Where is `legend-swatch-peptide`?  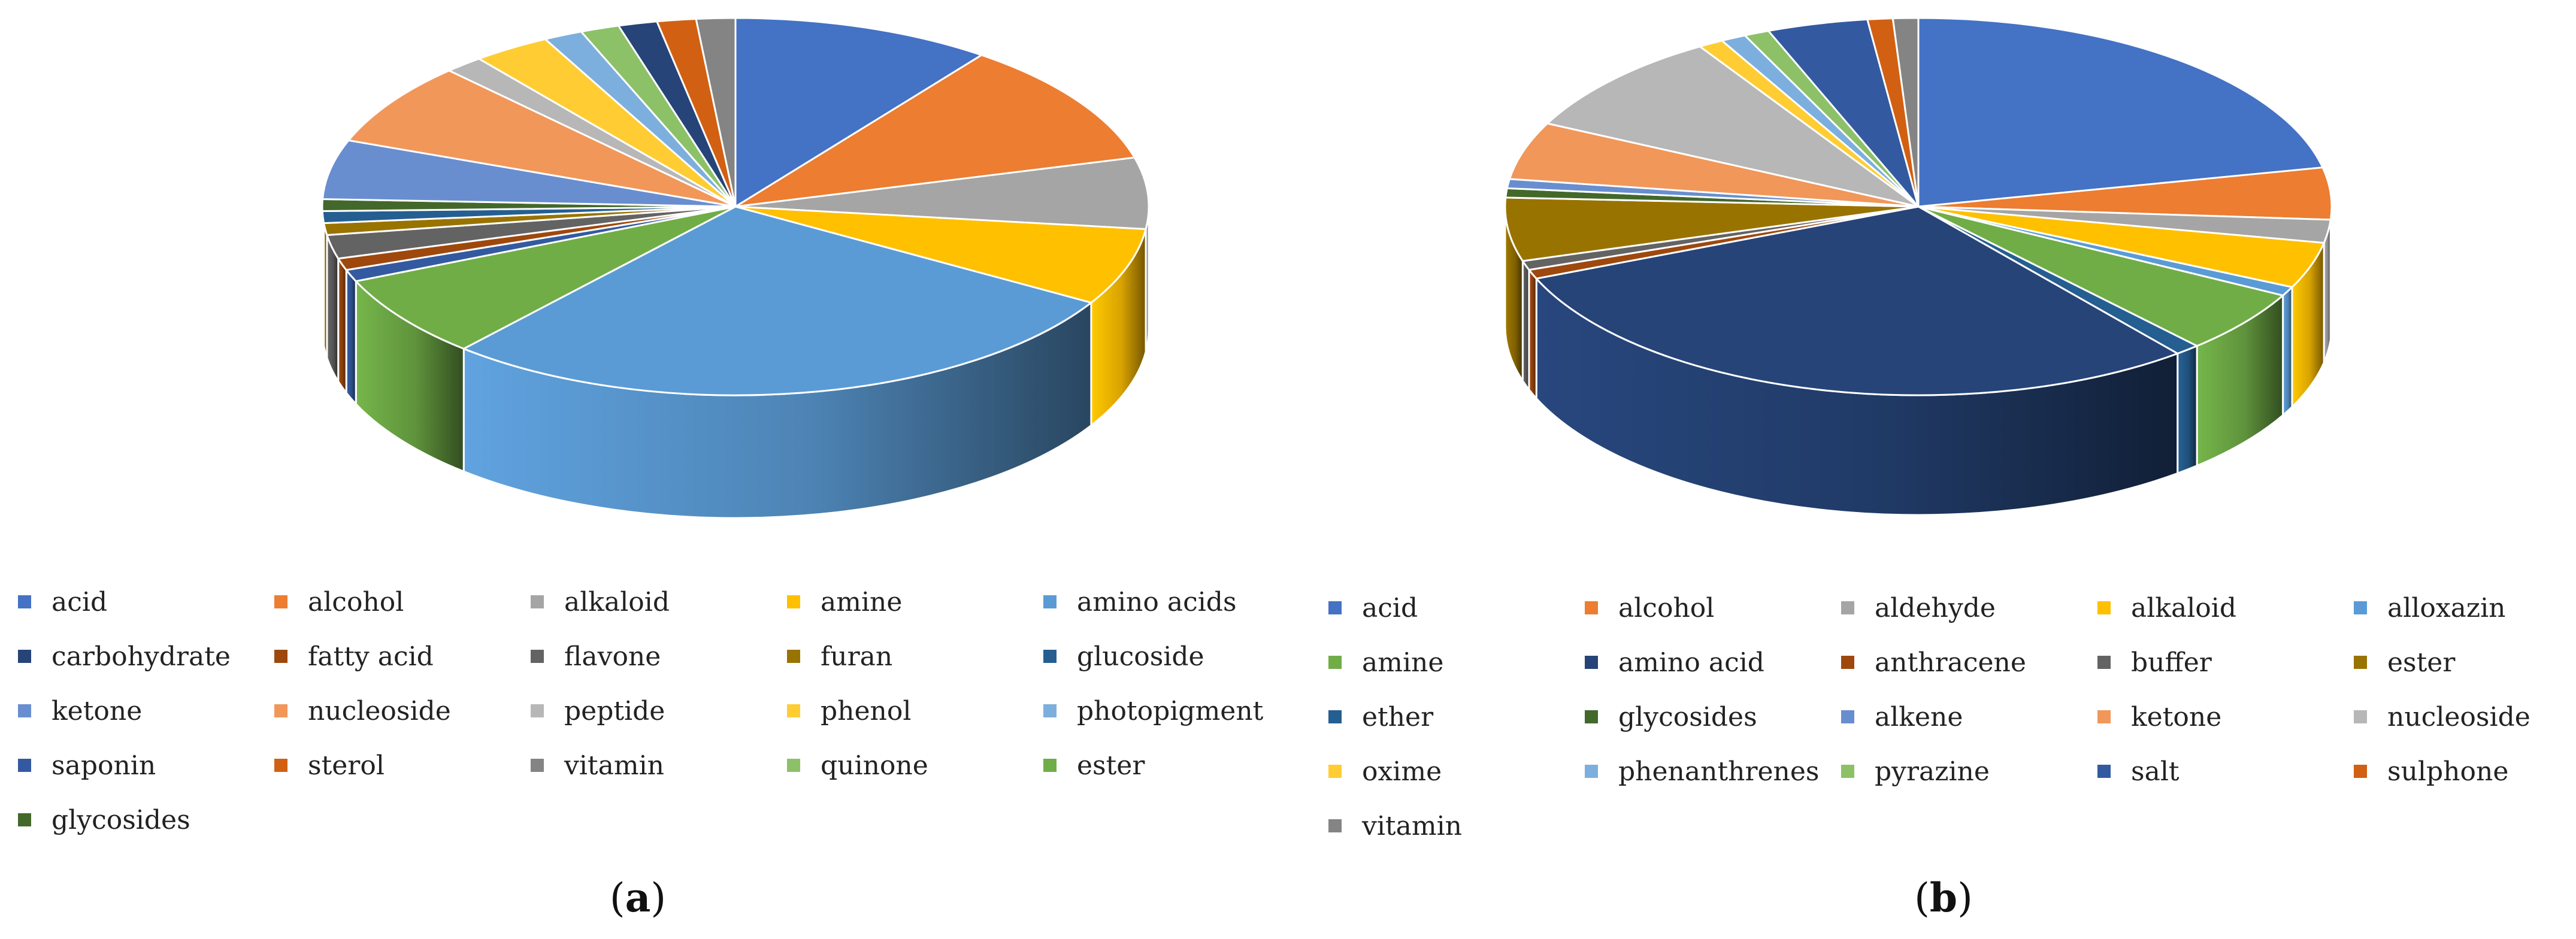 legend-swatch-peptide is located at coordinates (537, 710).